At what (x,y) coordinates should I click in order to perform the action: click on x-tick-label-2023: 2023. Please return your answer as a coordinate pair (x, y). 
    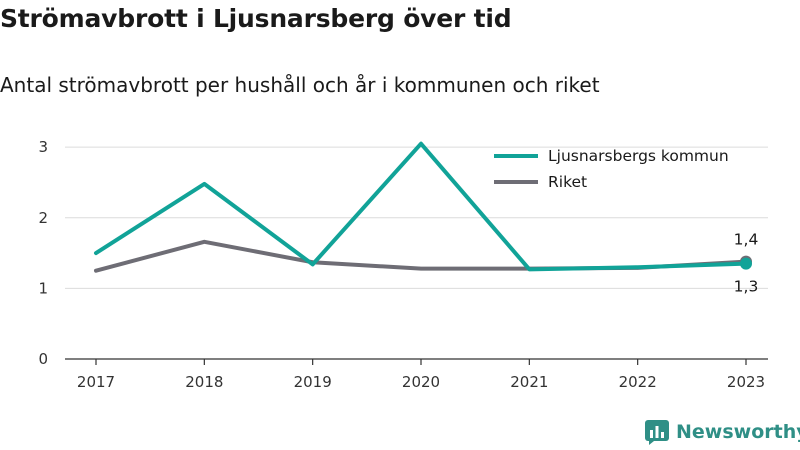
    Looking at the image, I should click on (746, 382).